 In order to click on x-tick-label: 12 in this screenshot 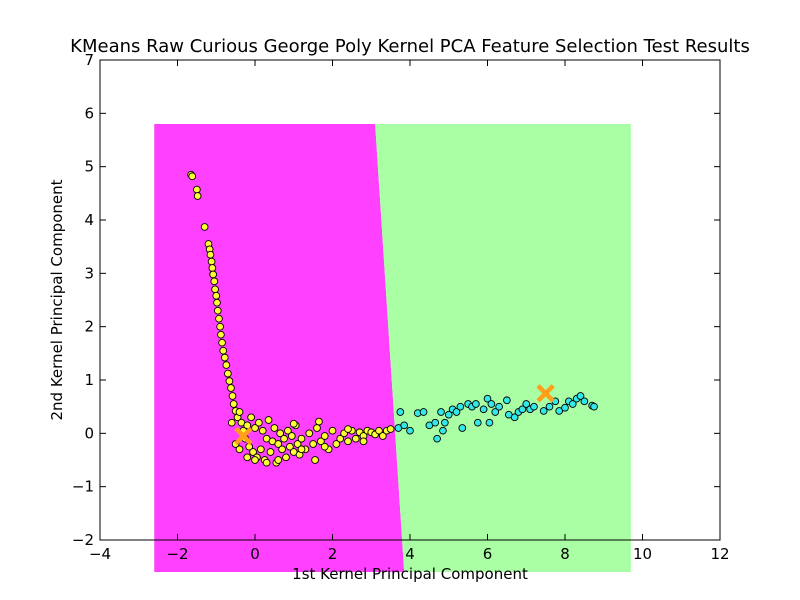, I will do `click(719, 554)`.